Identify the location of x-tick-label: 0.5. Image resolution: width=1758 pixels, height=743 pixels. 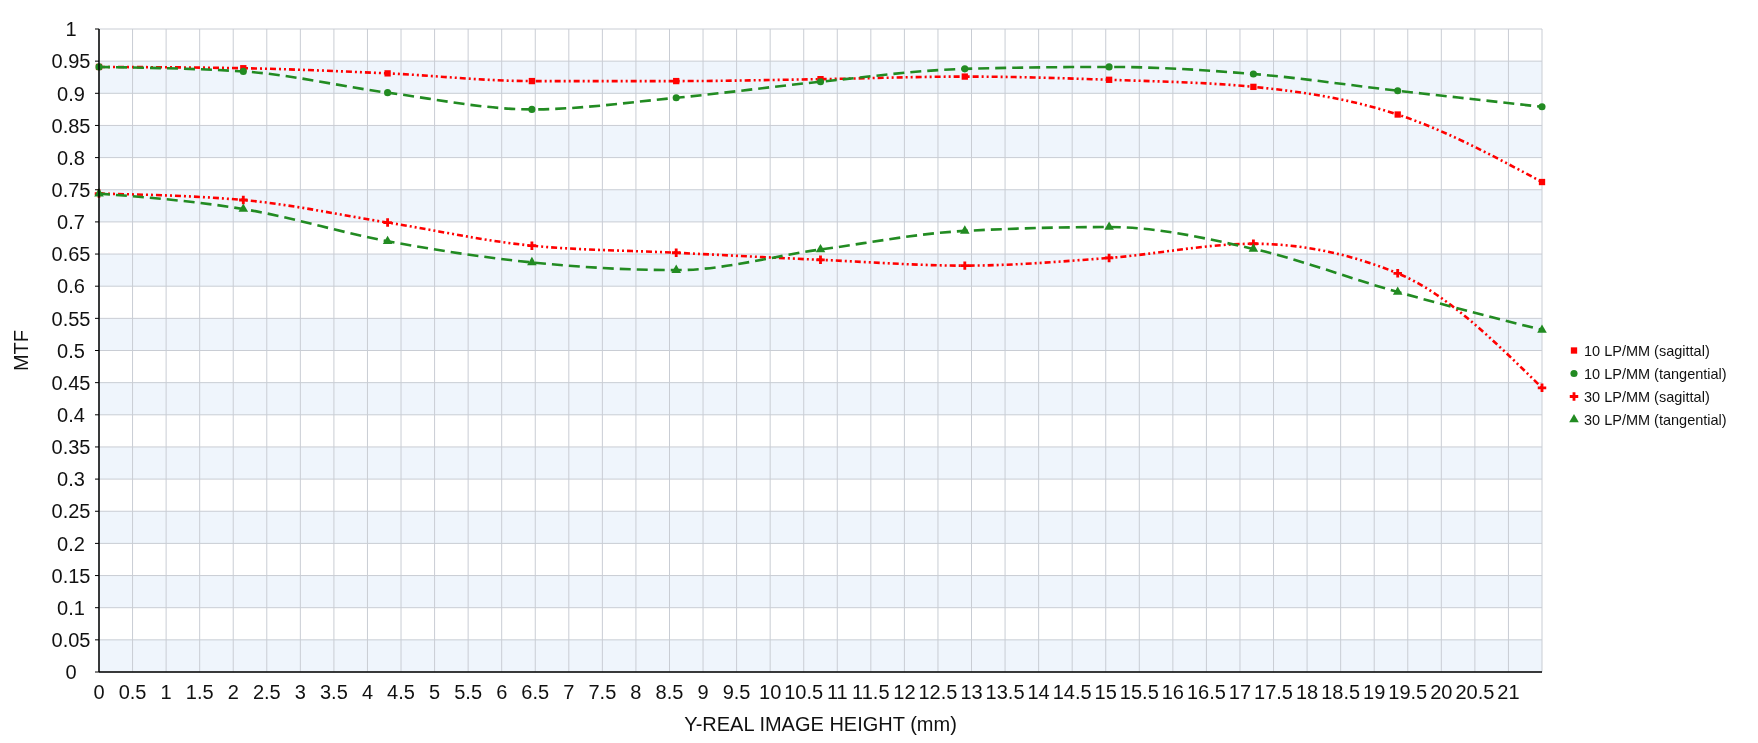
(132, 692).